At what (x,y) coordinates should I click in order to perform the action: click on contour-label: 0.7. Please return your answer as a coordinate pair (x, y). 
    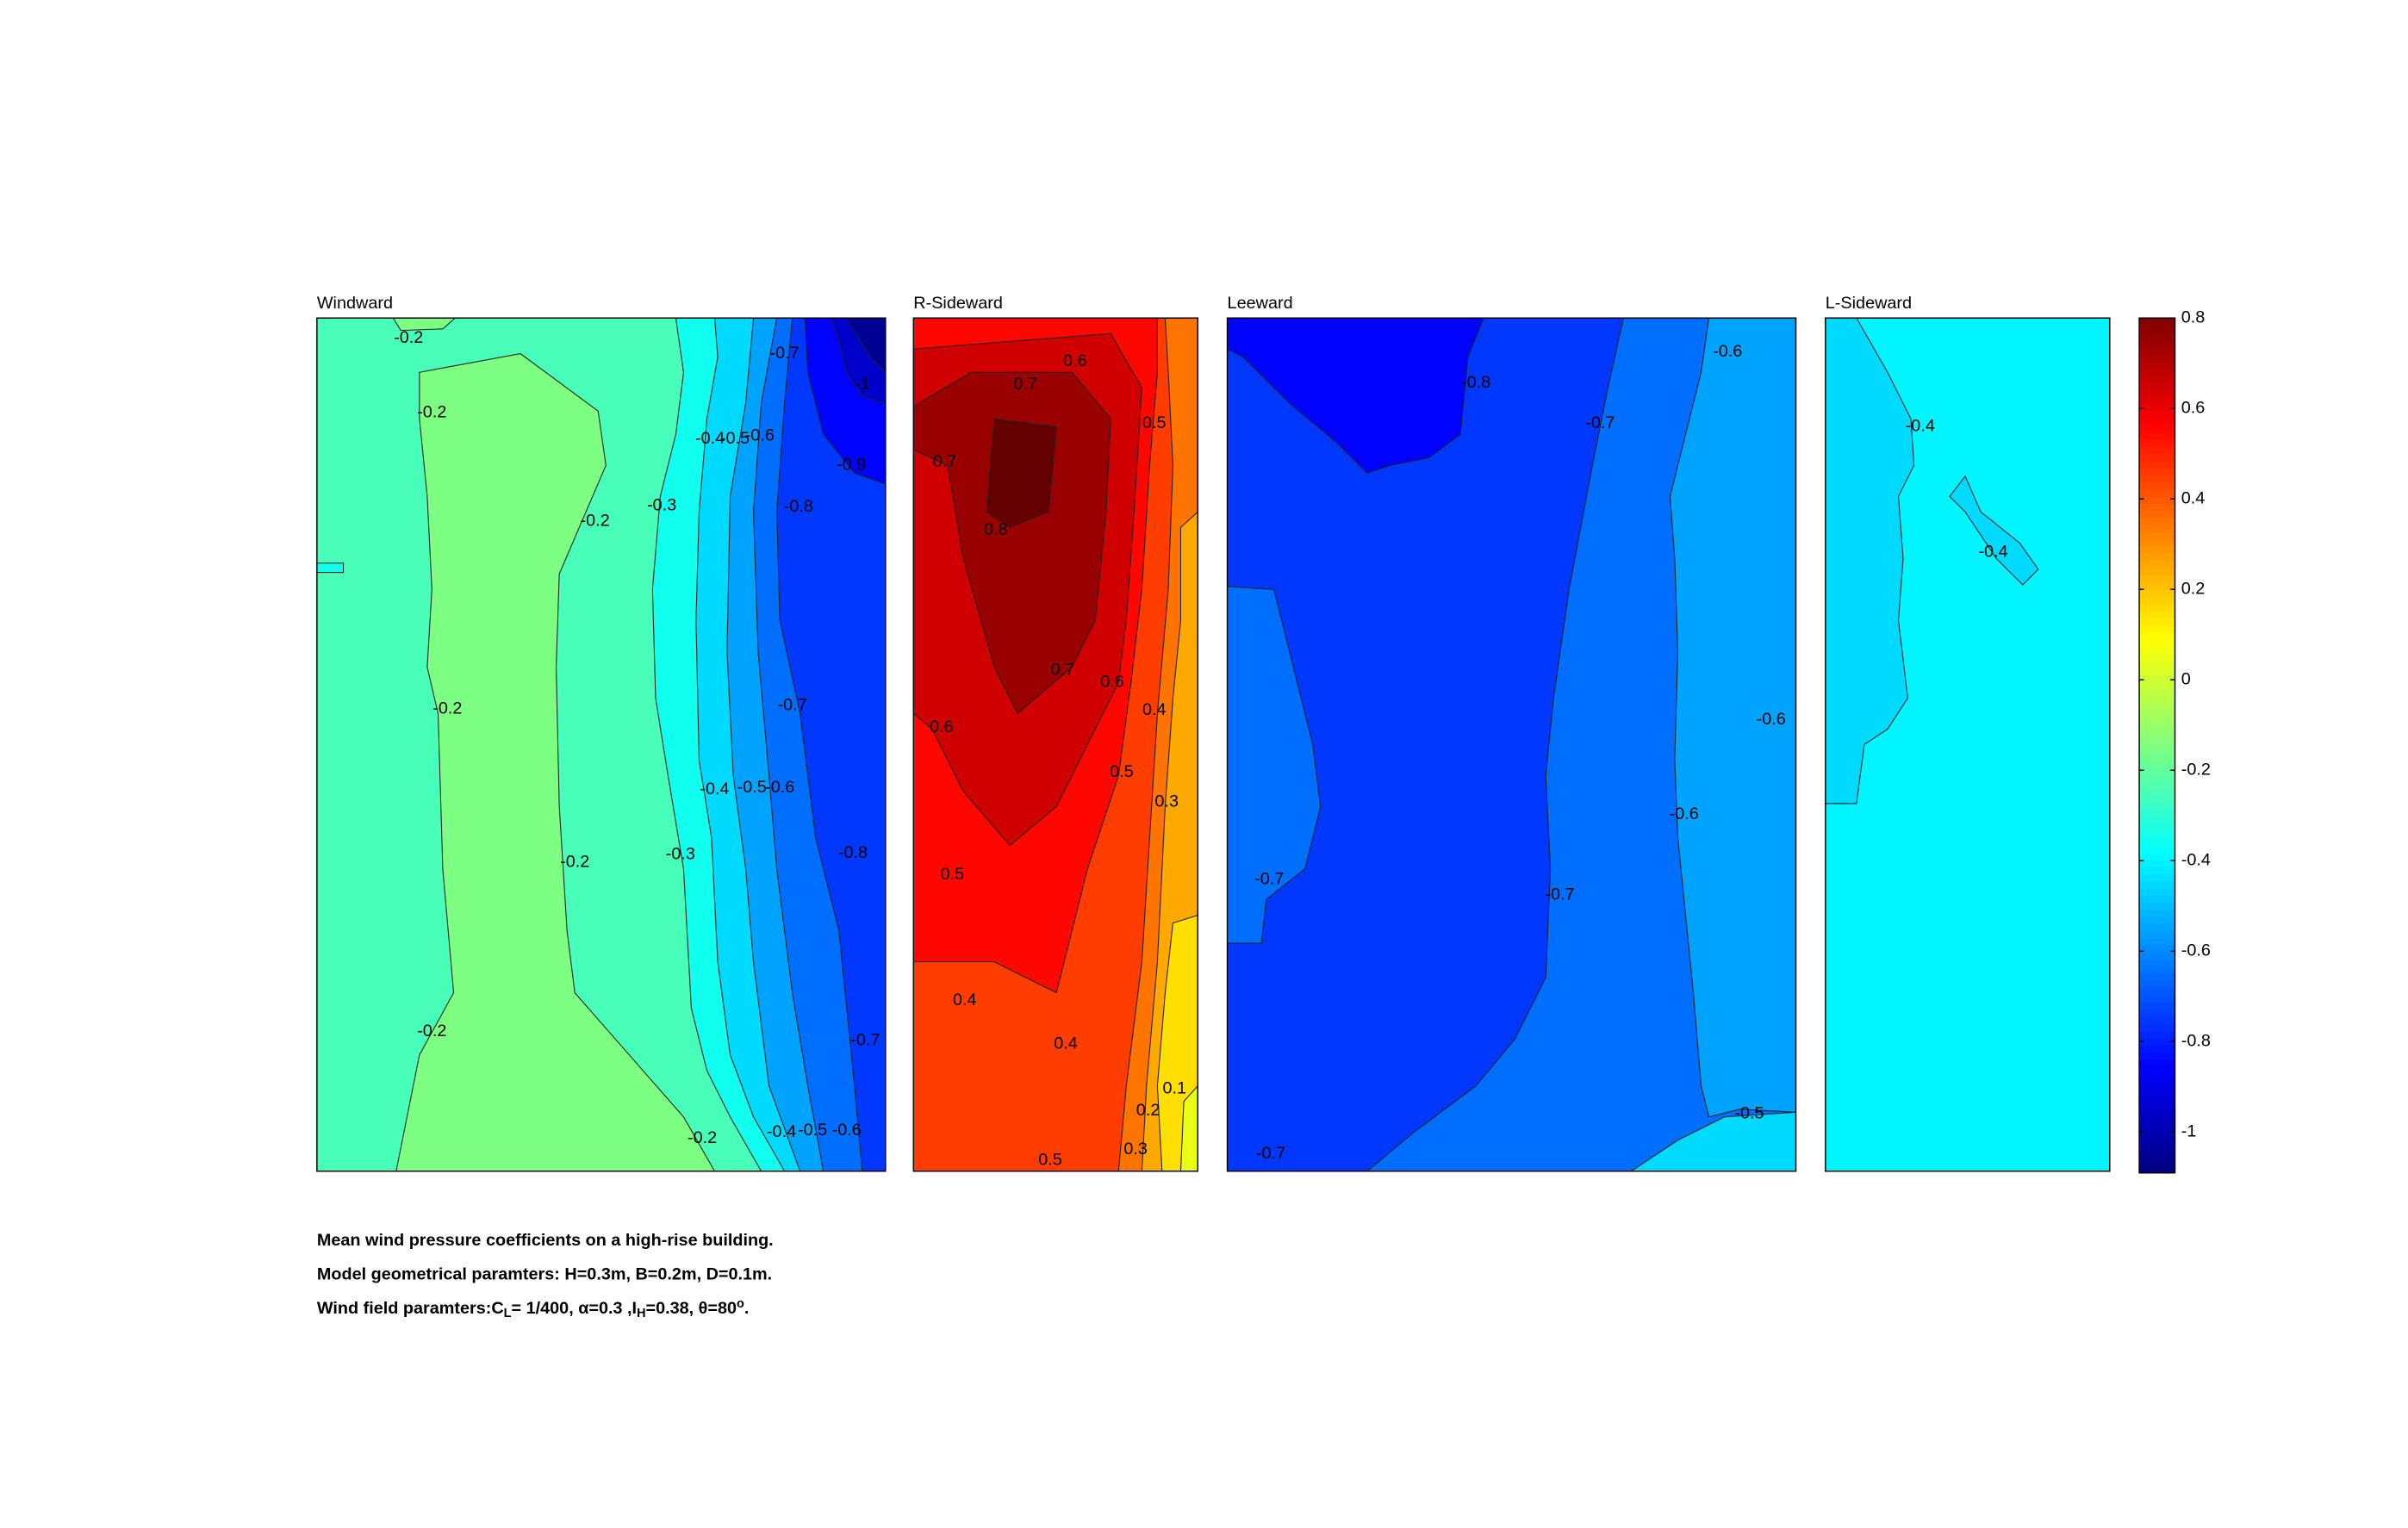
    Looking at the image, I should click on (945, 461).